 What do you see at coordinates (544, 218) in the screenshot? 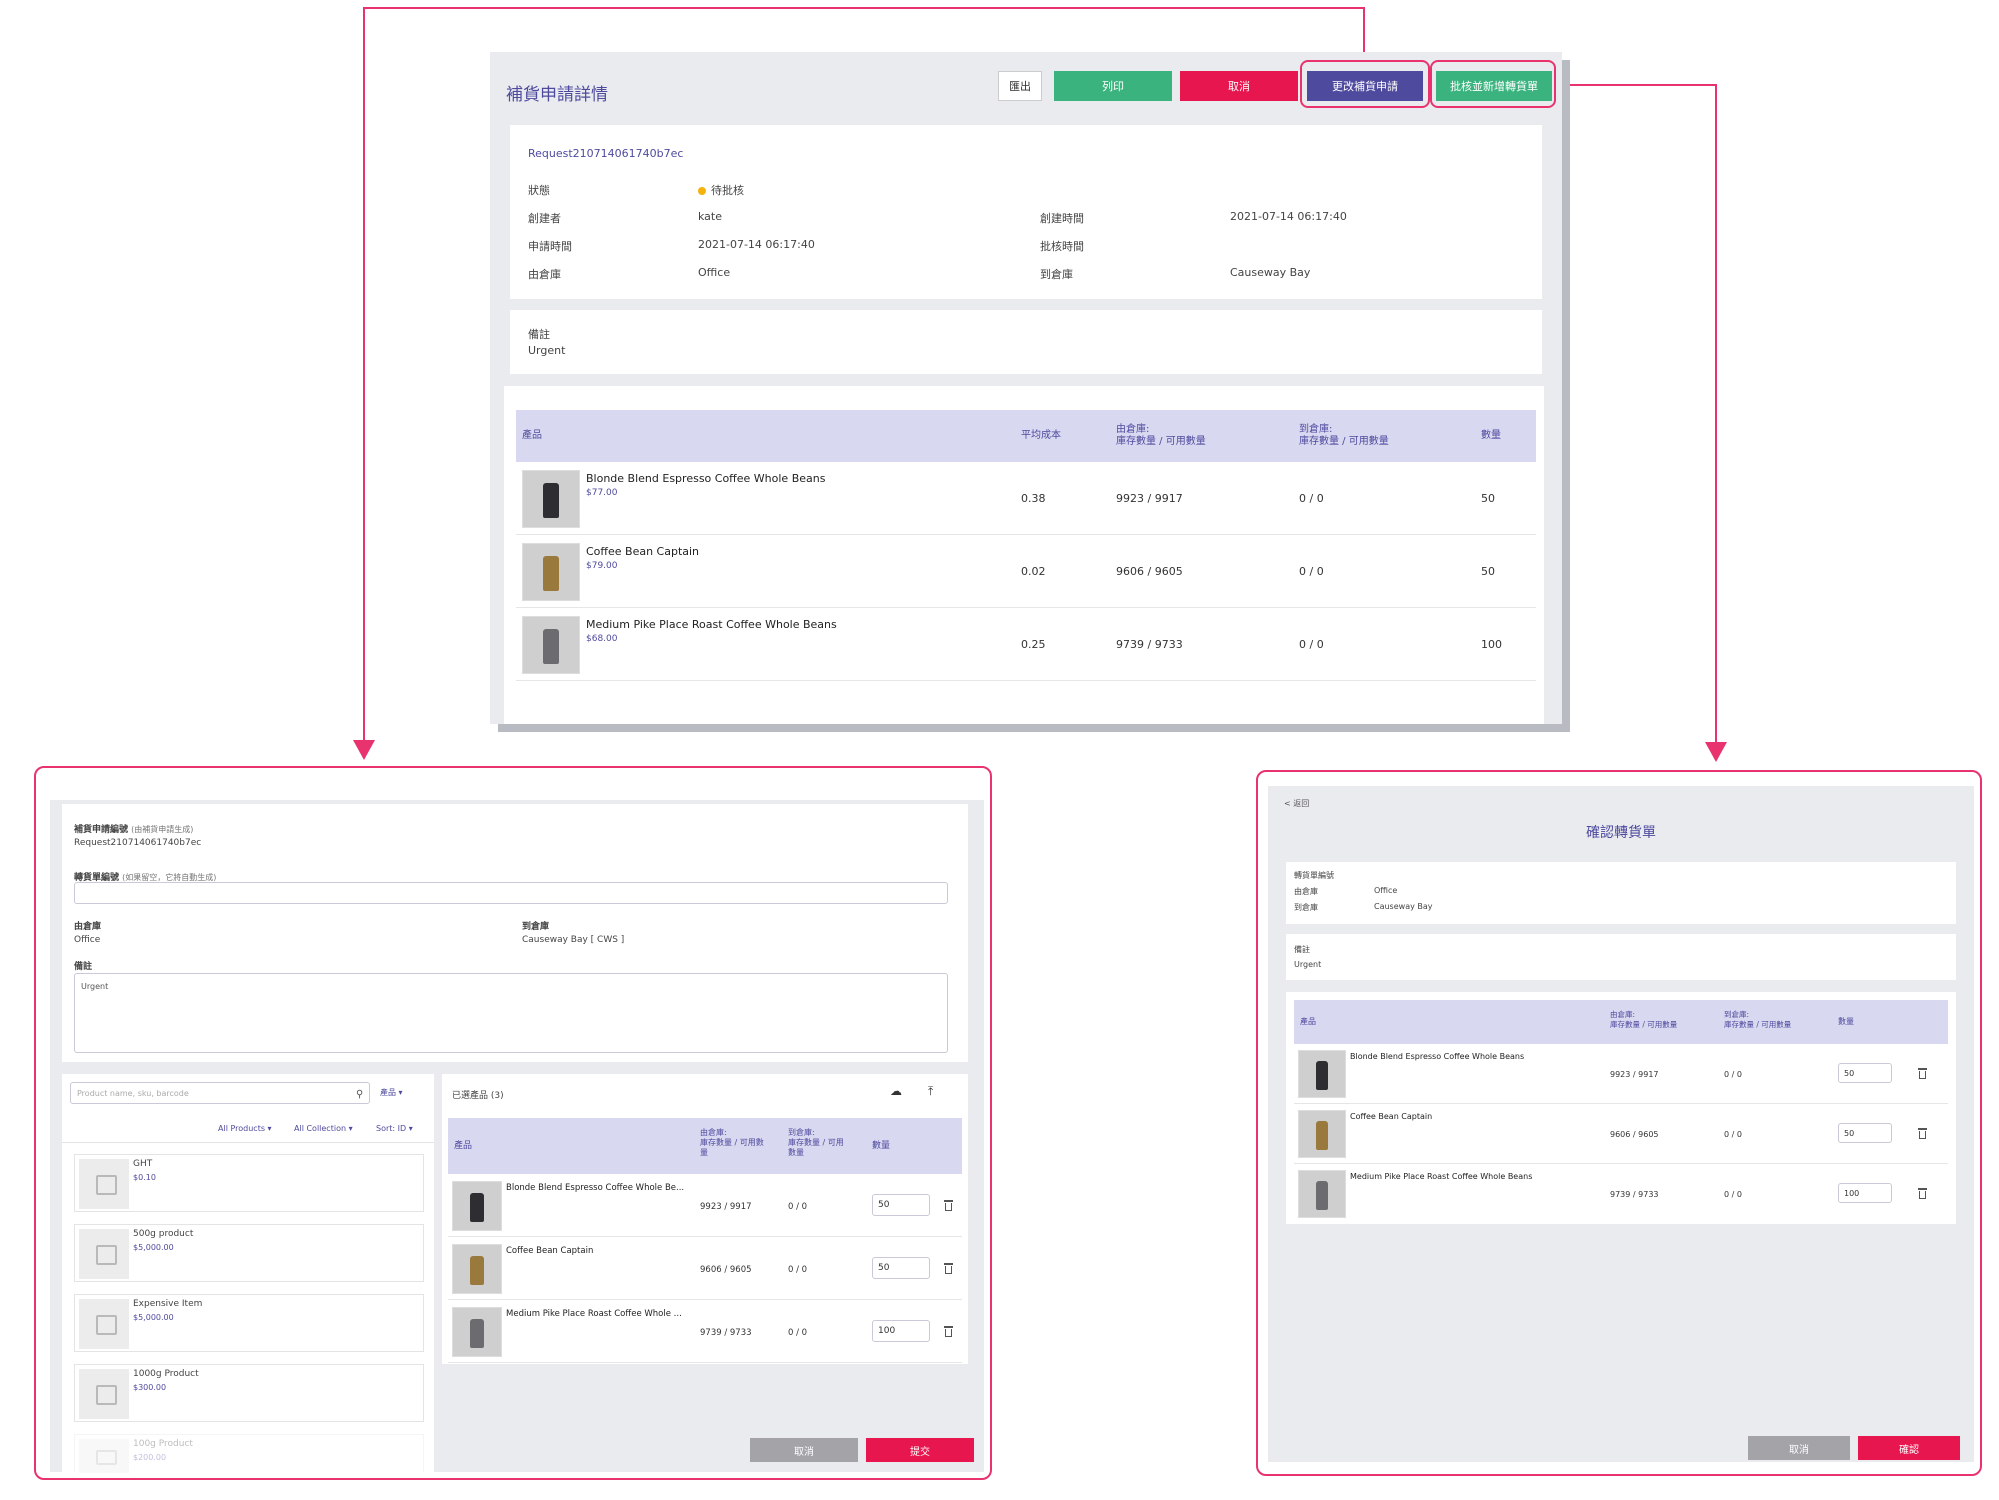
I see `creator-label: 創建者` at bounding box center [544, 218].